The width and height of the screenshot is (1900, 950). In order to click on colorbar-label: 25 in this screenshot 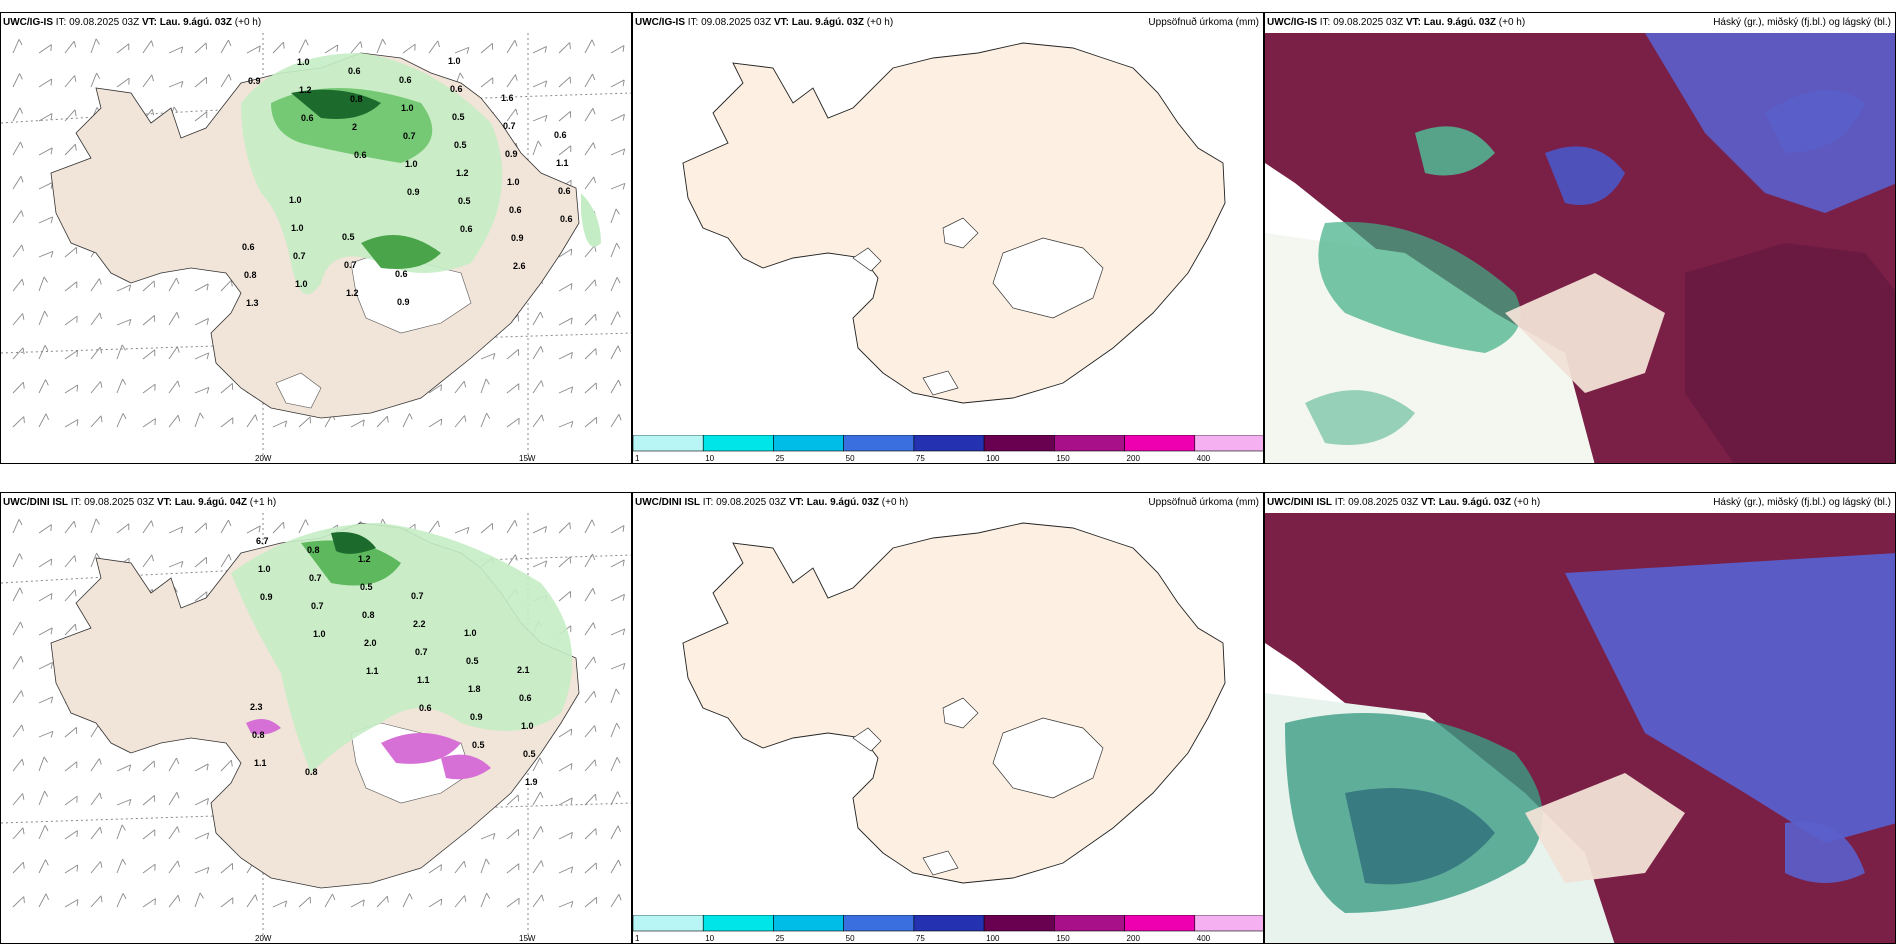, I will do `click(779, 938)`.